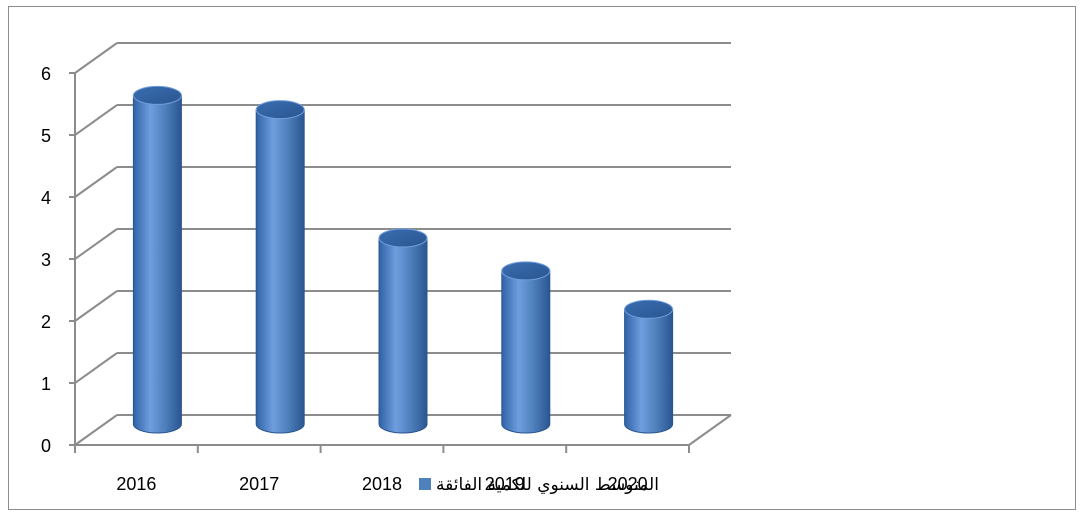 The width and height of the screenshot is (1084, 518). Describe the element at coordinates (46, 260) in the screenshot. I see `y-tick-label: 3` at that location.